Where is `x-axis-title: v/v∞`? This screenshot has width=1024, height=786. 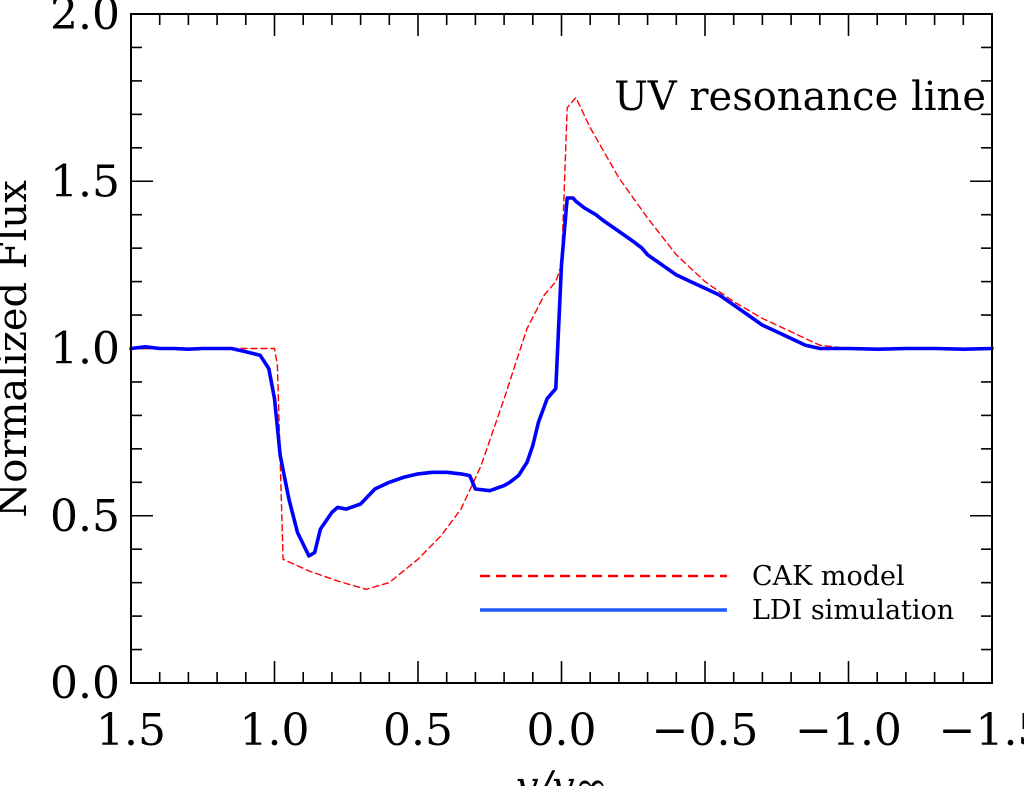
x-axis-title: v/v∞ is located at coordinates (562, 775).